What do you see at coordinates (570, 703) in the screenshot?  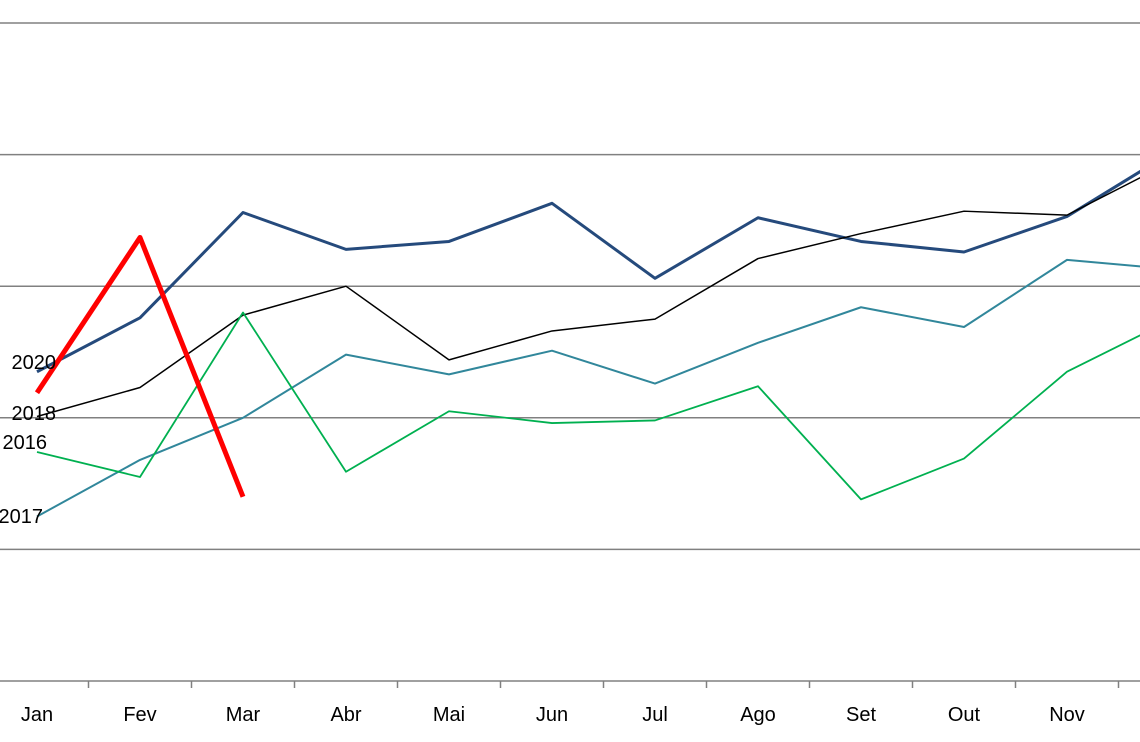 I see `x-axis: Jan Fev Mar Abr Mai Jun Jul Ago Set Out Nov` at bounding box center [570, 703].